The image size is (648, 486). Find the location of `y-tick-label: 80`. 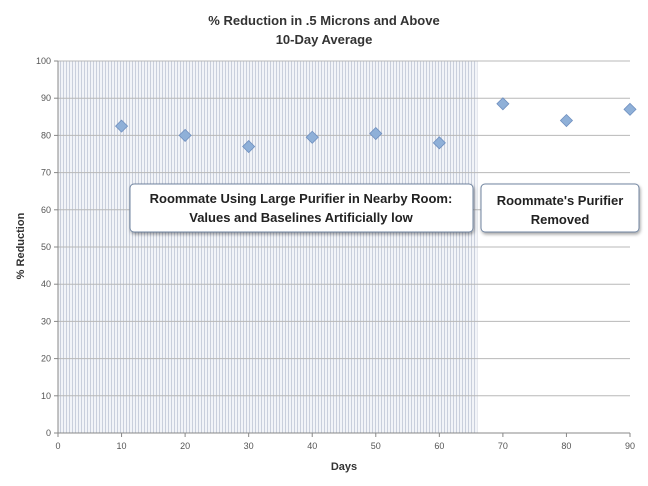

y-tick-label: 80 is located at coordinates (46, 135).